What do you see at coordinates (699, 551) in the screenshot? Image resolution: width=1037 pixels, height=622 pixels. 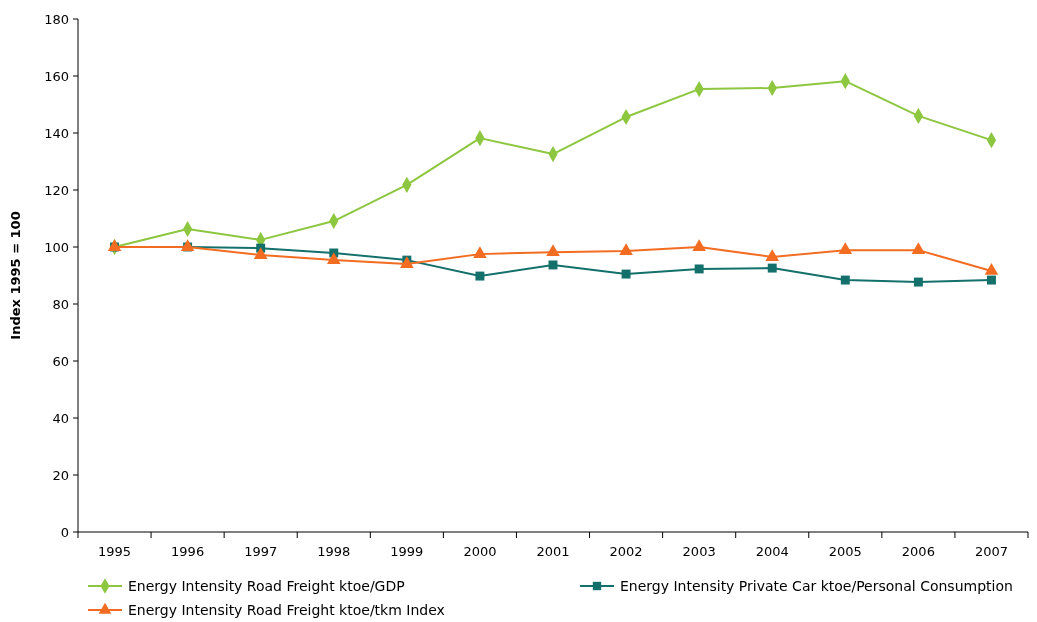 I see `x-tick-label: 2003` at bounding box center [699, 551].